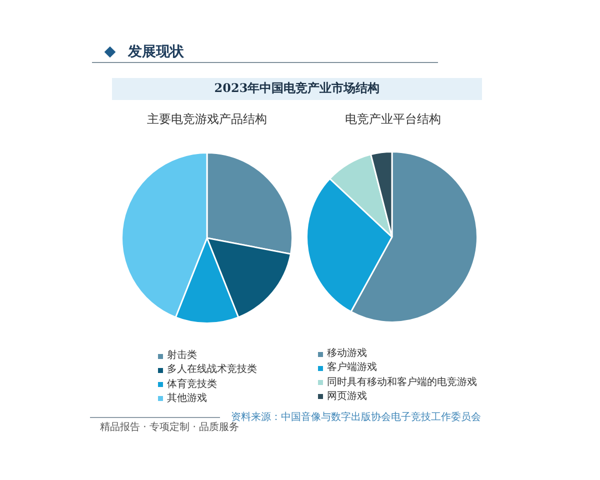 Image resolution: width=600 pixels, height=480 pixels. What do you see at coordinates (347, 397) in the screenshot?
I see `legend-label: 网页游戏` at bounding box center [347, 397].